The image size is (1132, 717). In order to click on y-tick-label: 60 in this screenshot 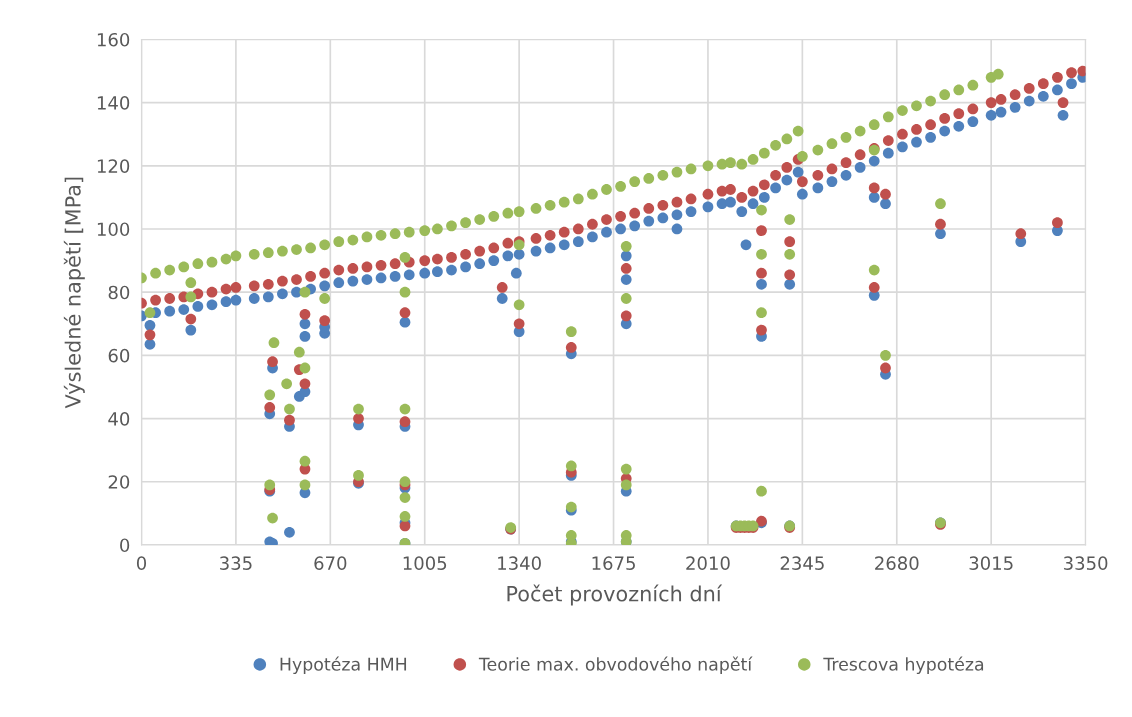, I will do `click(119, 355)`.